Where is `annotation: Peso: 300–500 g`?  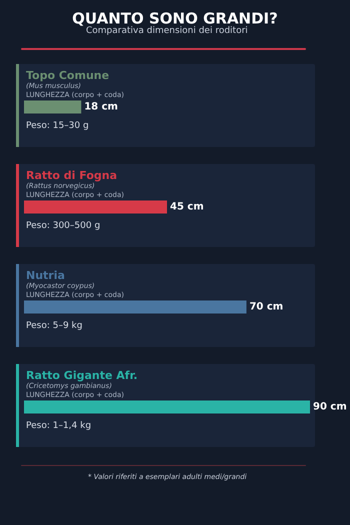 annotation: Peso: 300–500 g is located at coordinates (63, 226).